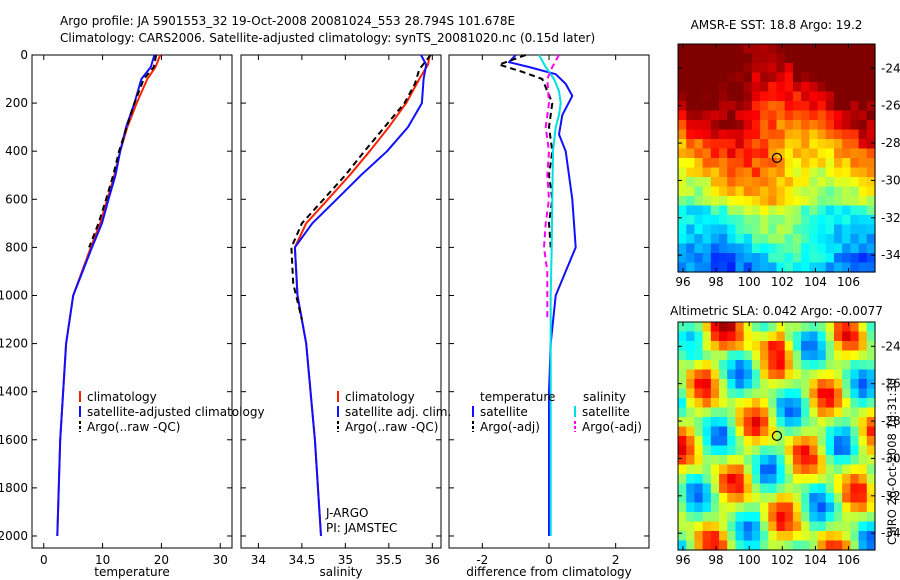 This screenshot has height=580, width=900. I want to click on x-tick-label: 98, so click(715, 560).